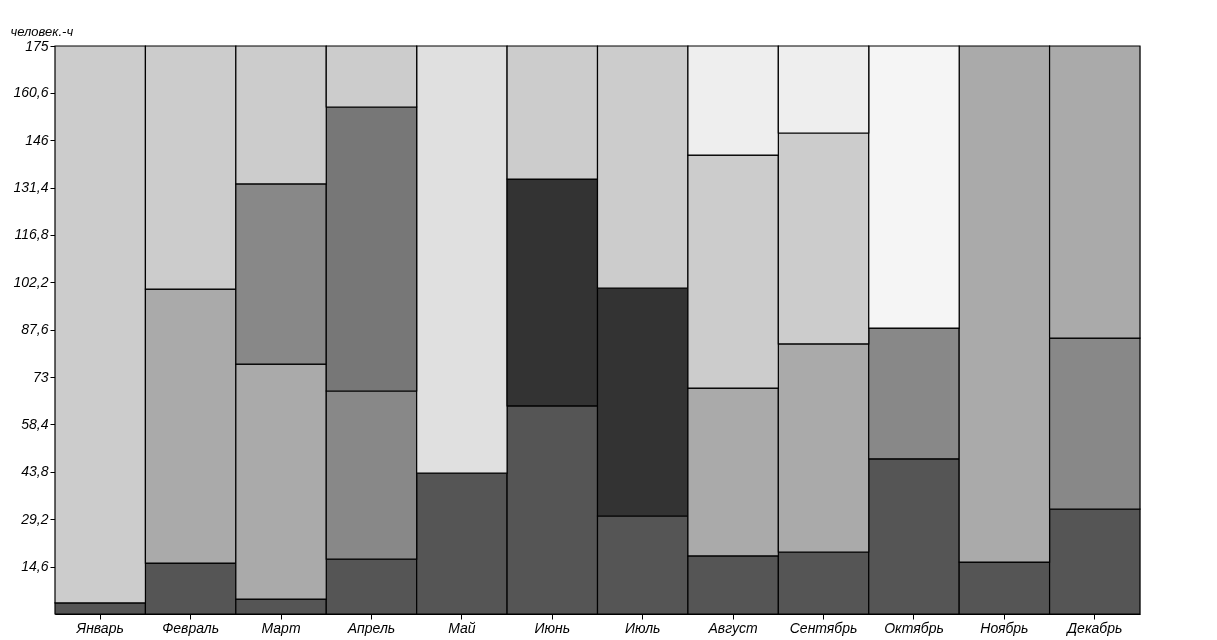  Describe the element at coordinates (281, 627) in the screenshot. I see `x-tick-label: Март` at that location.